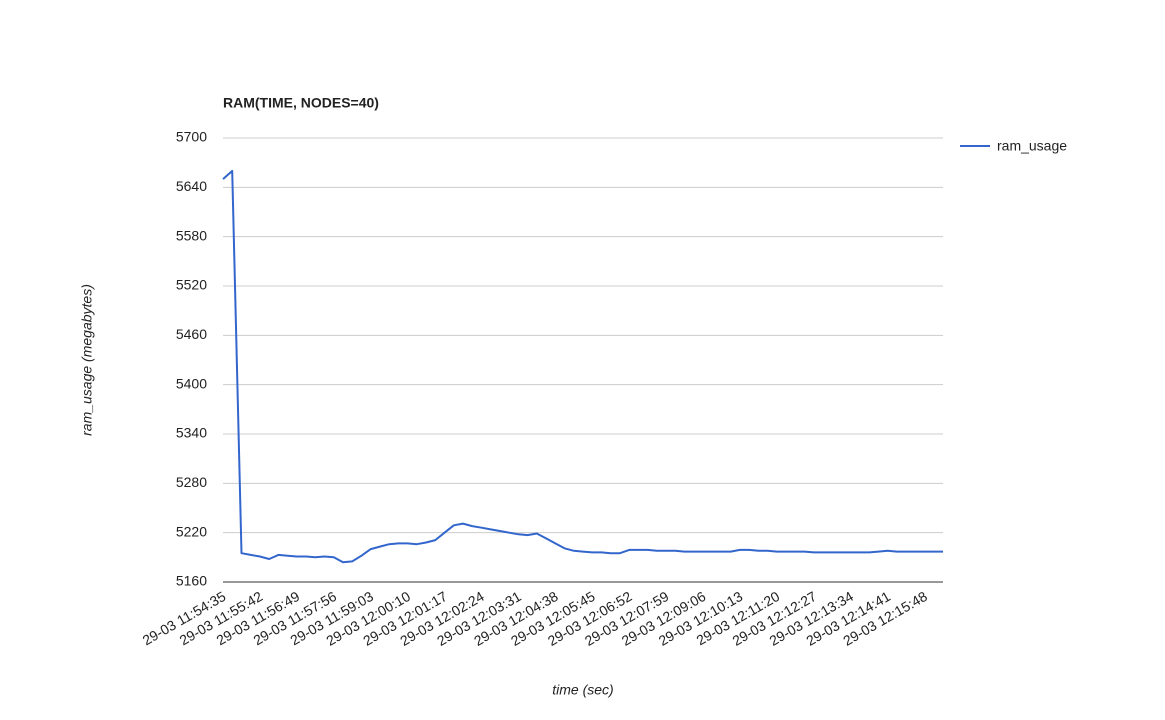 This screenshot has width=1165, height=720. Describe the element at coordinates (582, 690) in the screenshot. I see `x-axis-title: time (sec)` at that location.